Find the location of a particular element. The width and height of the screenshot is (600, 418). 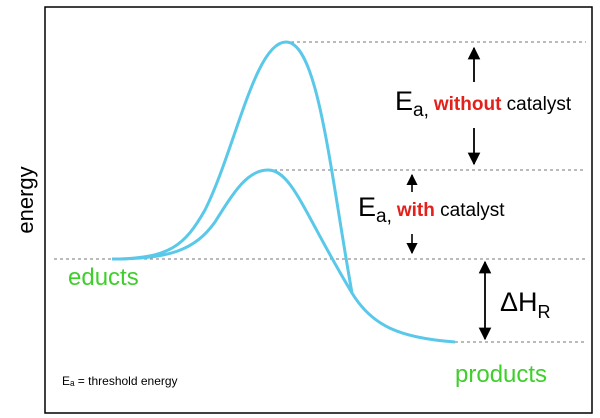

delta-h-symbol: ΔH is located at coordinates (519, 302).